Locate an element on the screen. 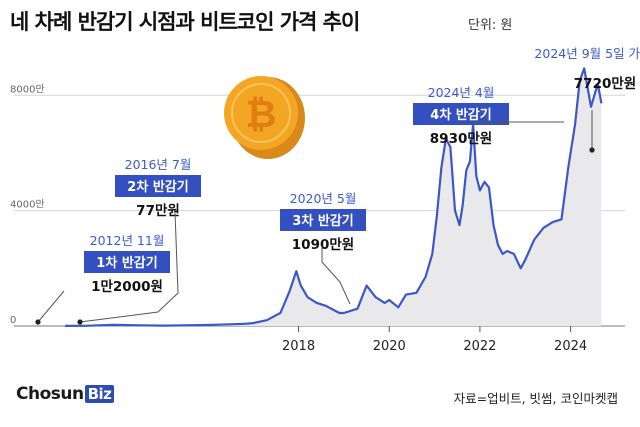 The image size is (640, 427). halving-date: 2012년 11월 is located at coordinates (127, 240).